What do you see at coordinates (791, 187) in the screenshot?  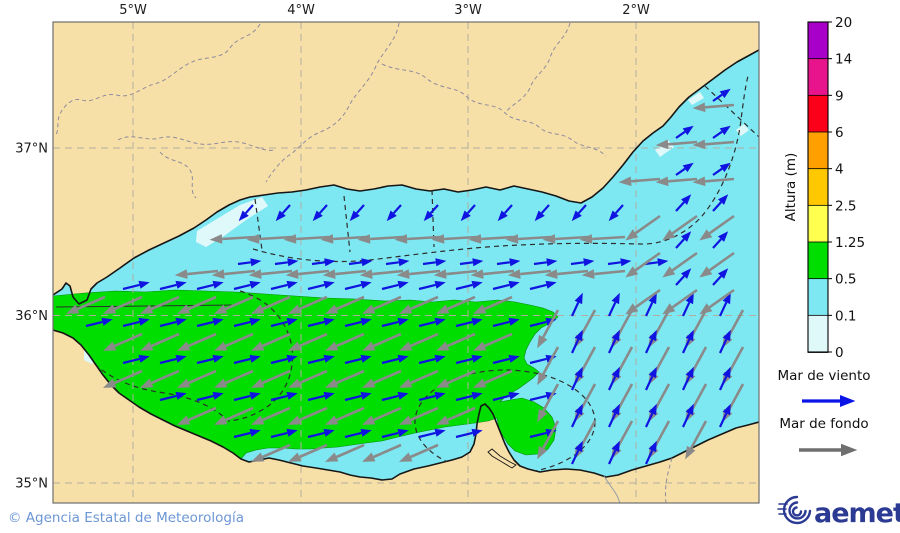 I see `colorbar-title: Altura (m)` at bounding box center [791, 187].